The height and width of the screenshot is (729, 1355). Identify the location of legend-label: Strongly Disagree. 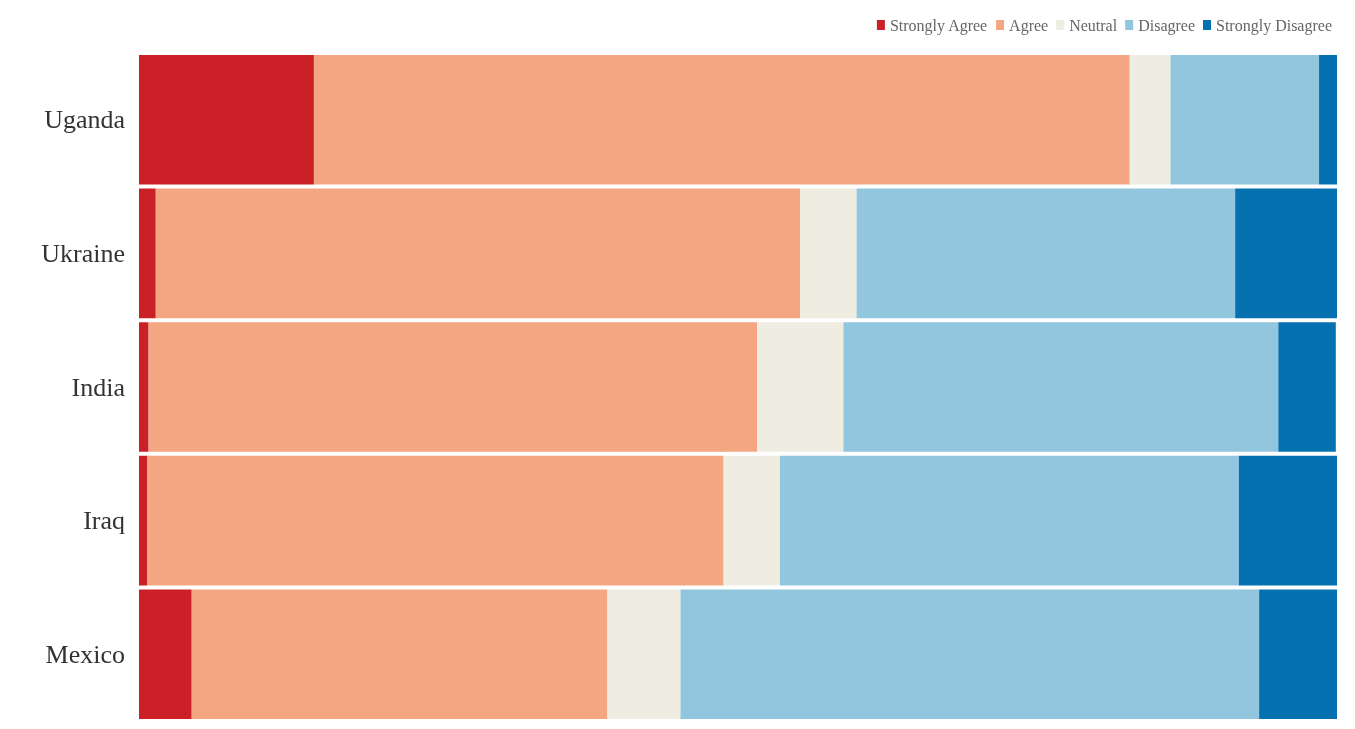
(1274, 25).